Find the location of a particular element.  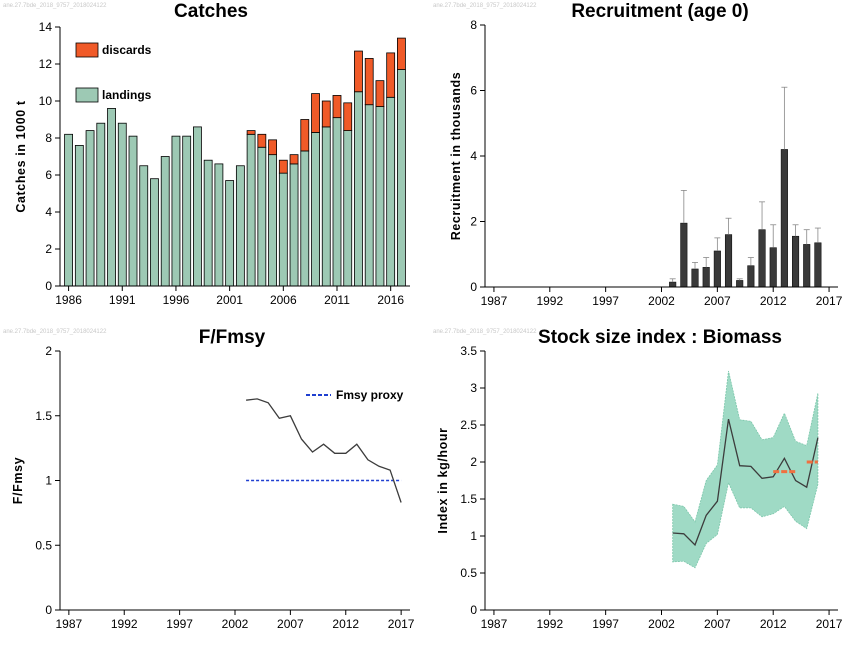

ffmsy-x-tick-label: 1997 is located at coordinates (179, 624).